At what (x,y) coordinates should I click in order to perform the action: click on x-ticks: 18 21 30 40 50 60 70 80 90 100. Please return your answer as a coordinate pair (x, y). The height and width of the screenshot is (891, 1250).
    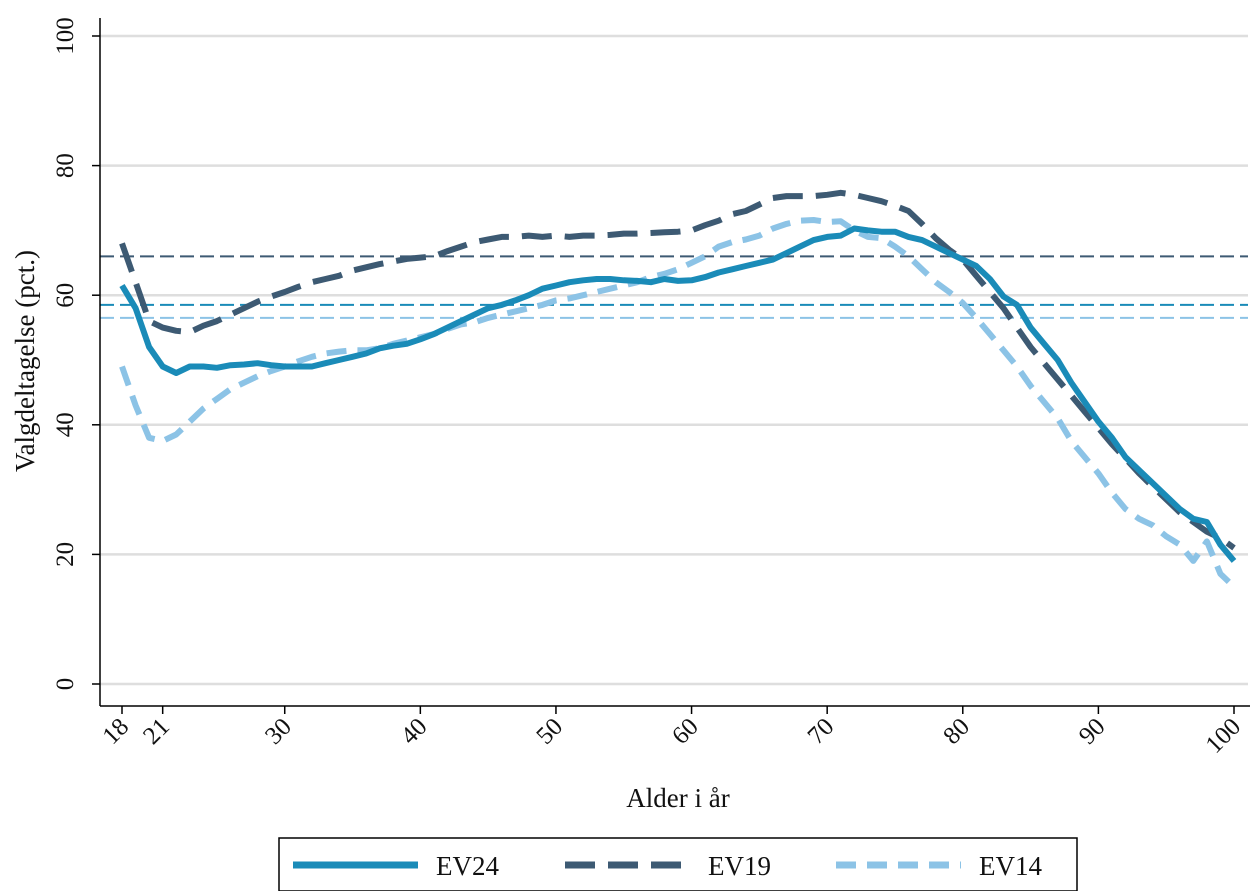
    Looking at the image, I should click on (671, 732).